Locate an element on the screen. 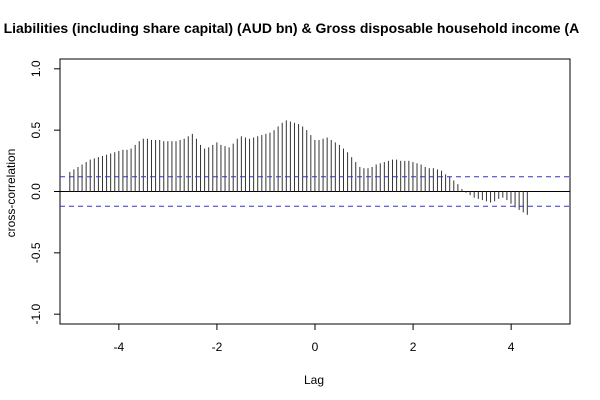 Image resolution: width=600 pixels, height=400 pixels. y-tick-label: -1.0 is located at coordinates (36, 314).